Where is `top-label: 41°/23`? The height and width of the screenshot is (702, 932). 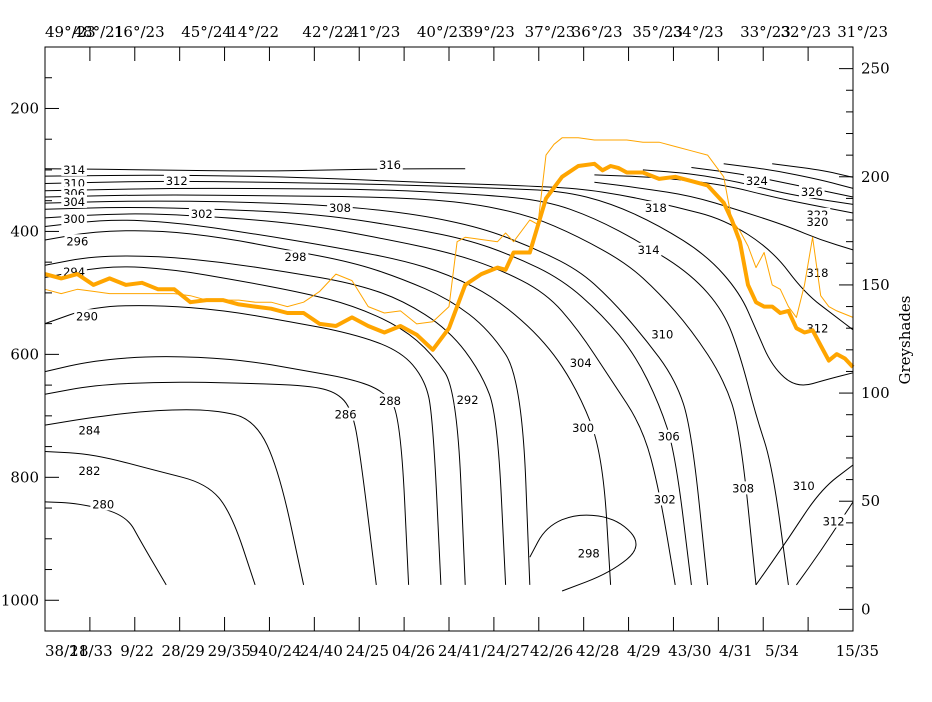
top-label: 41°/23 is located at coordinates (375, 32).